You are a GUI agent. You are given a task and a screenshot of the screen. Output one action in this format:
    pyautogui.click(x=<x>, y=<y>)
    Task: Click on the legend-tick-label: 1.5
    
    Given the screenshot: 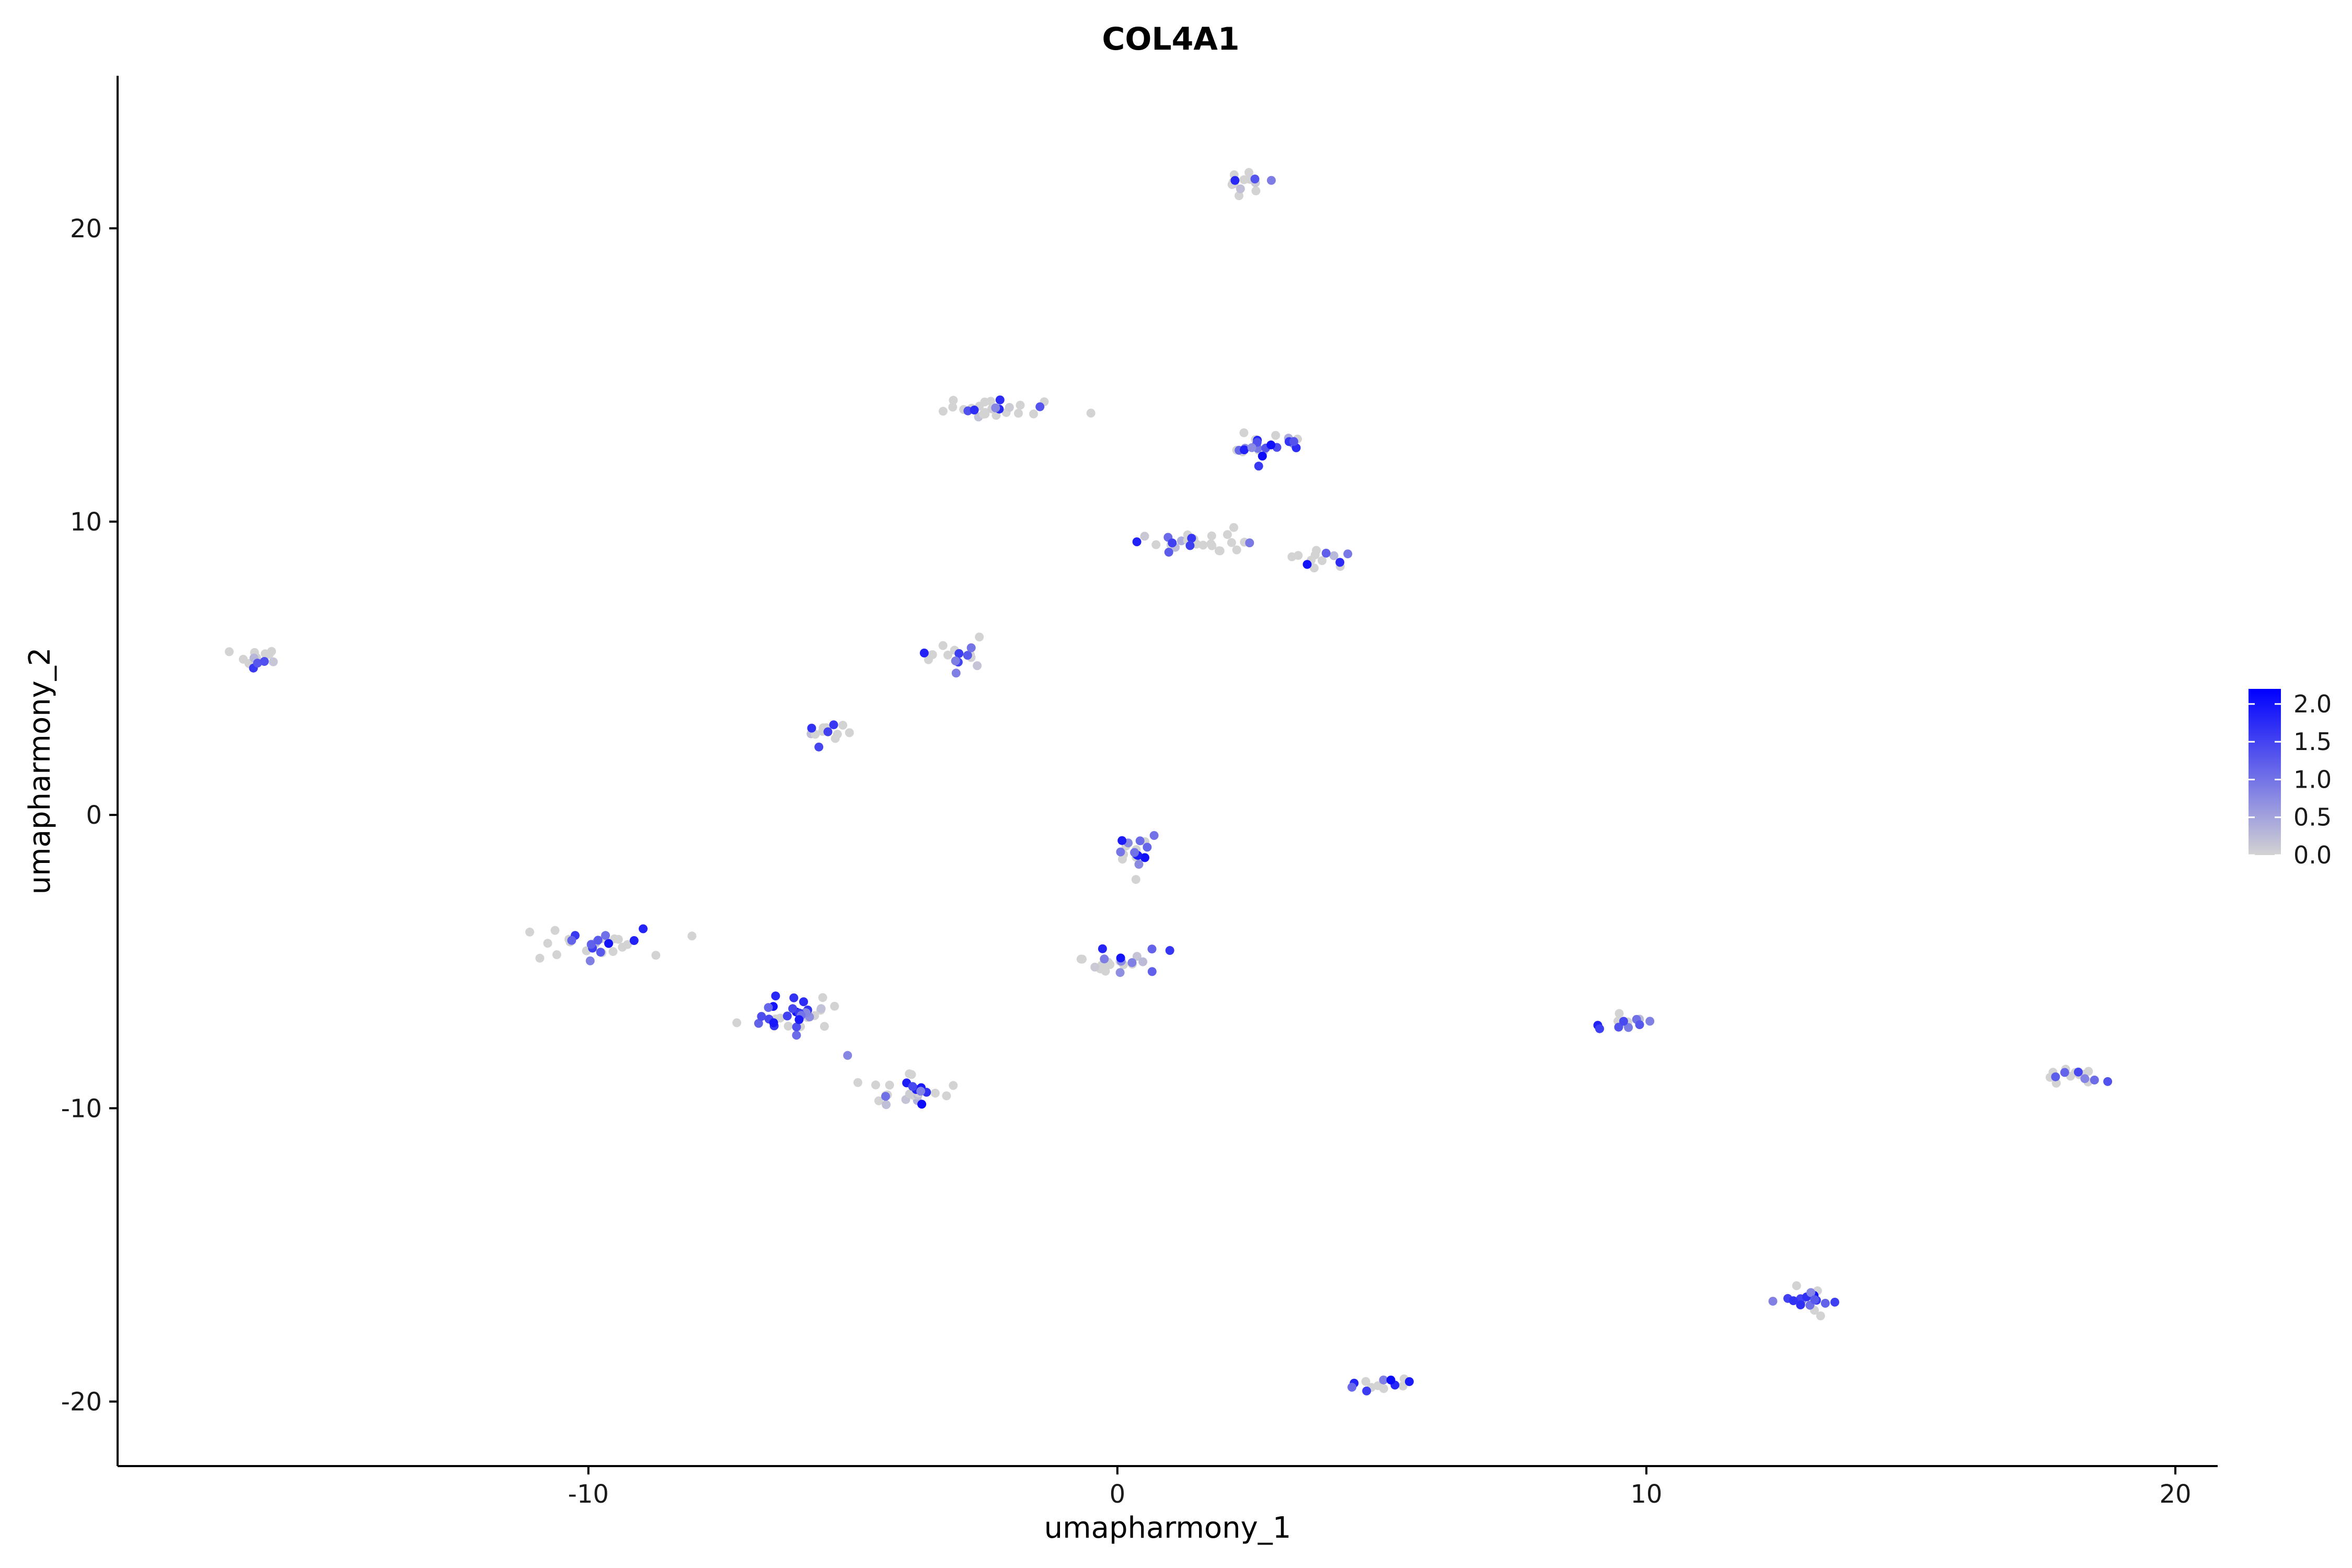 What is the action you would take?
    pyautogui.click(x=2312, y=742)
    